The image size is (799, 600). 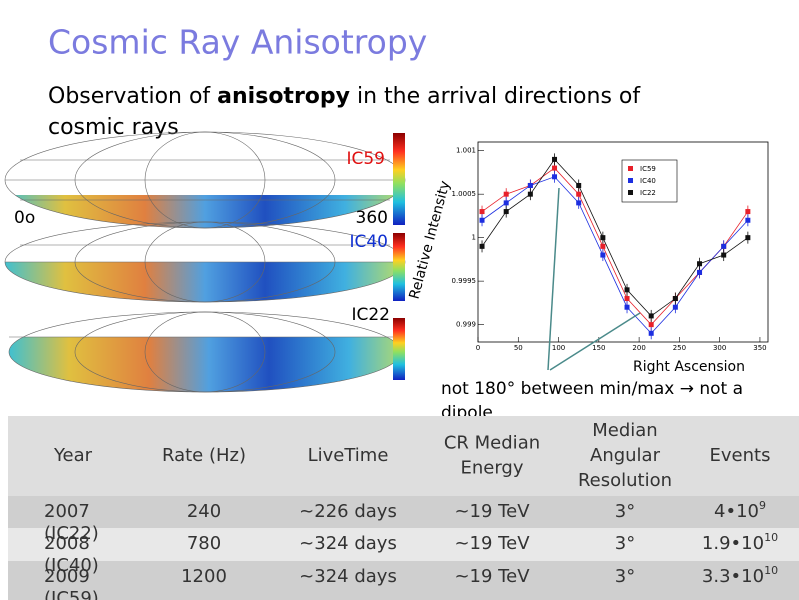 What do you see at coordinates (648, 193) in the screenshot?
I see `legend-label: IC22` at bounding box center [648, 193].